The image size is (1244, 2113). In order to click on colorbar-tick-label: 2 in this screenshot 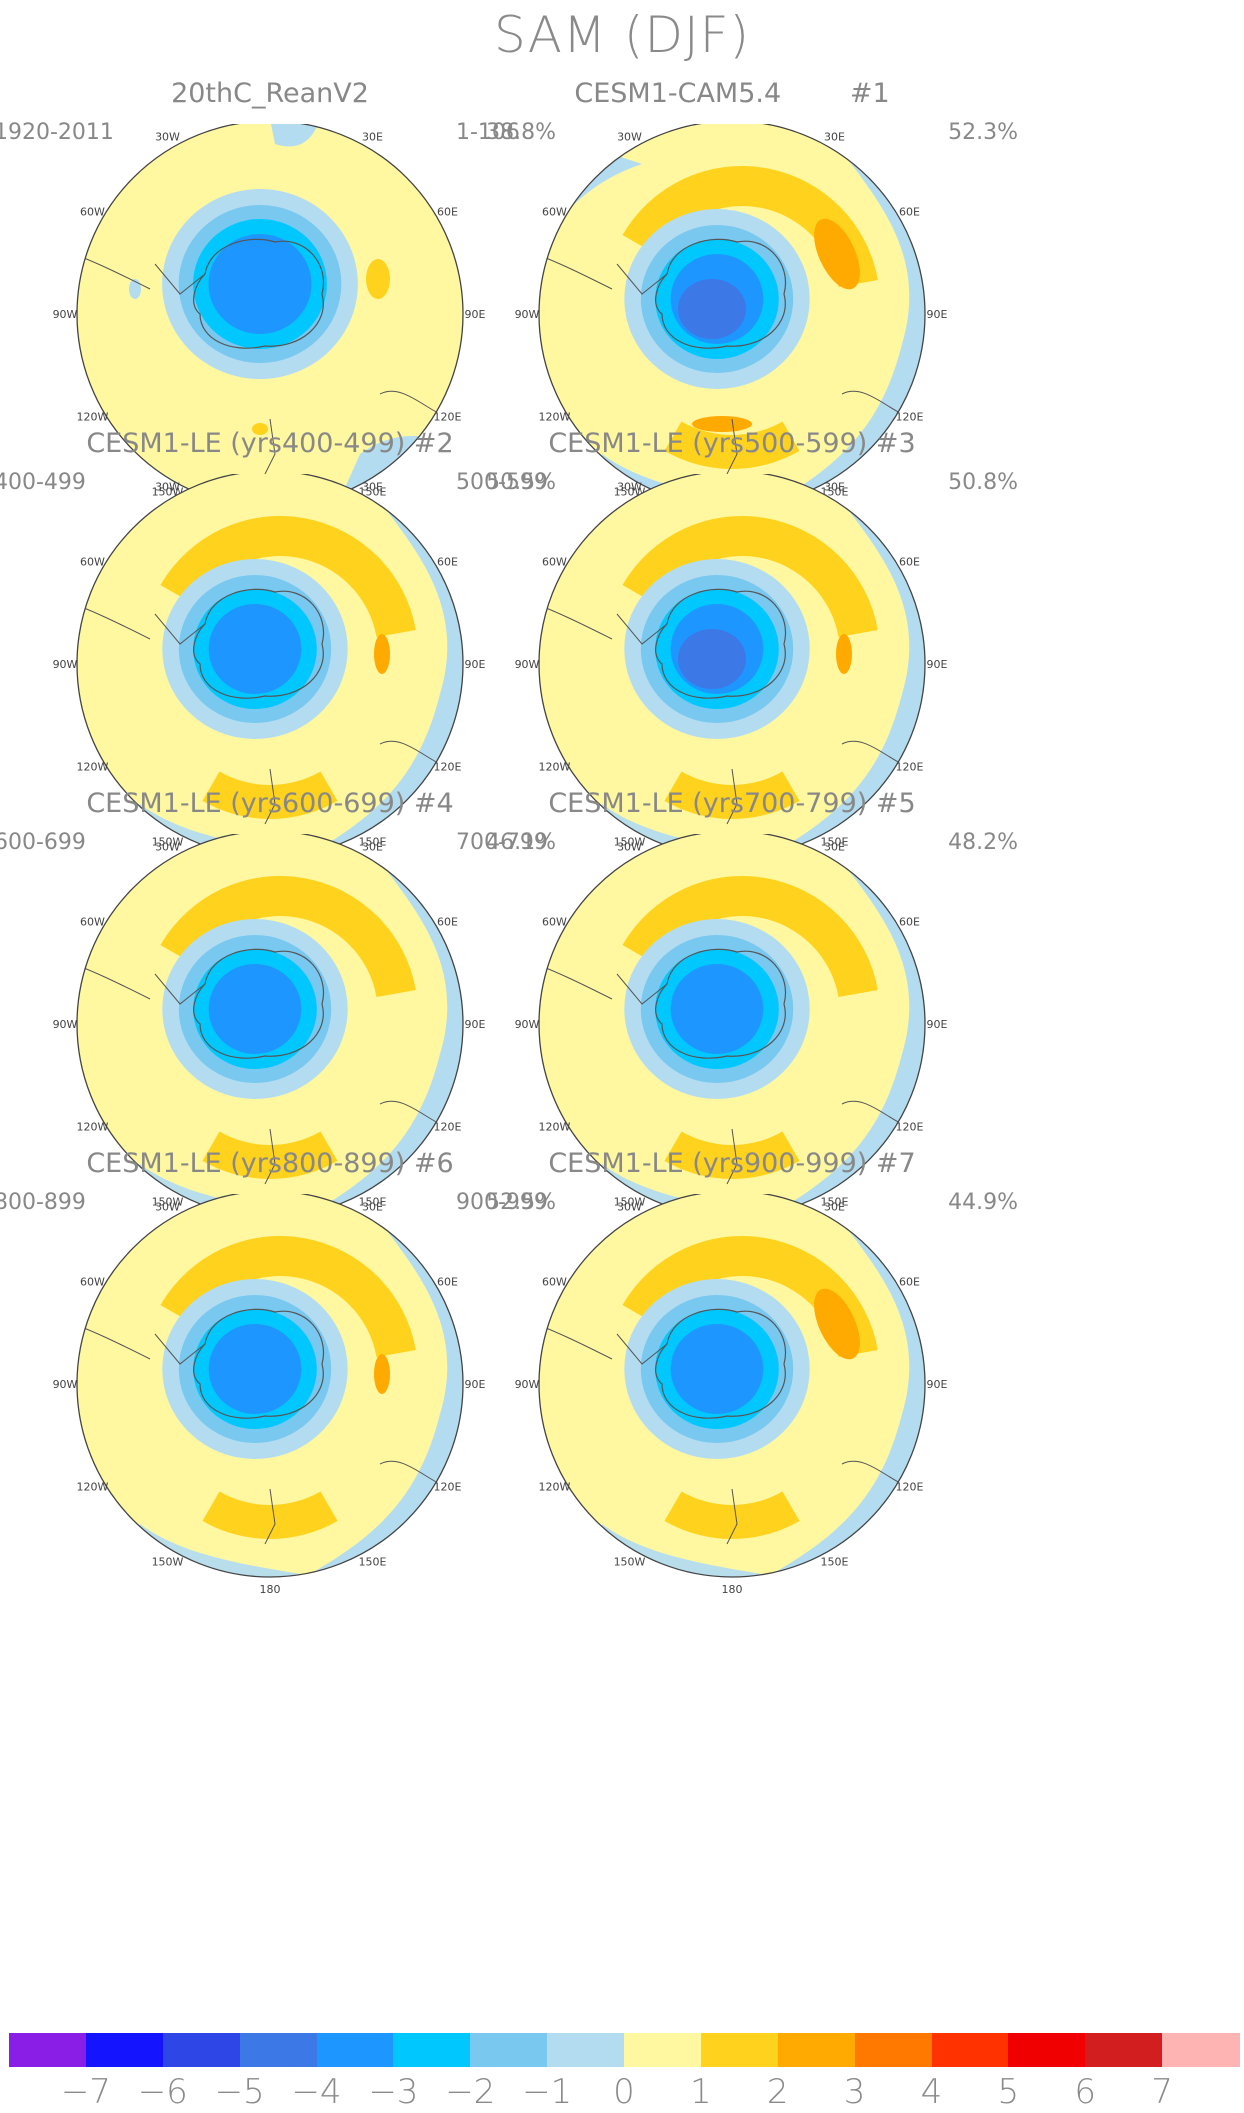, I will do `click(777, 2092)`.